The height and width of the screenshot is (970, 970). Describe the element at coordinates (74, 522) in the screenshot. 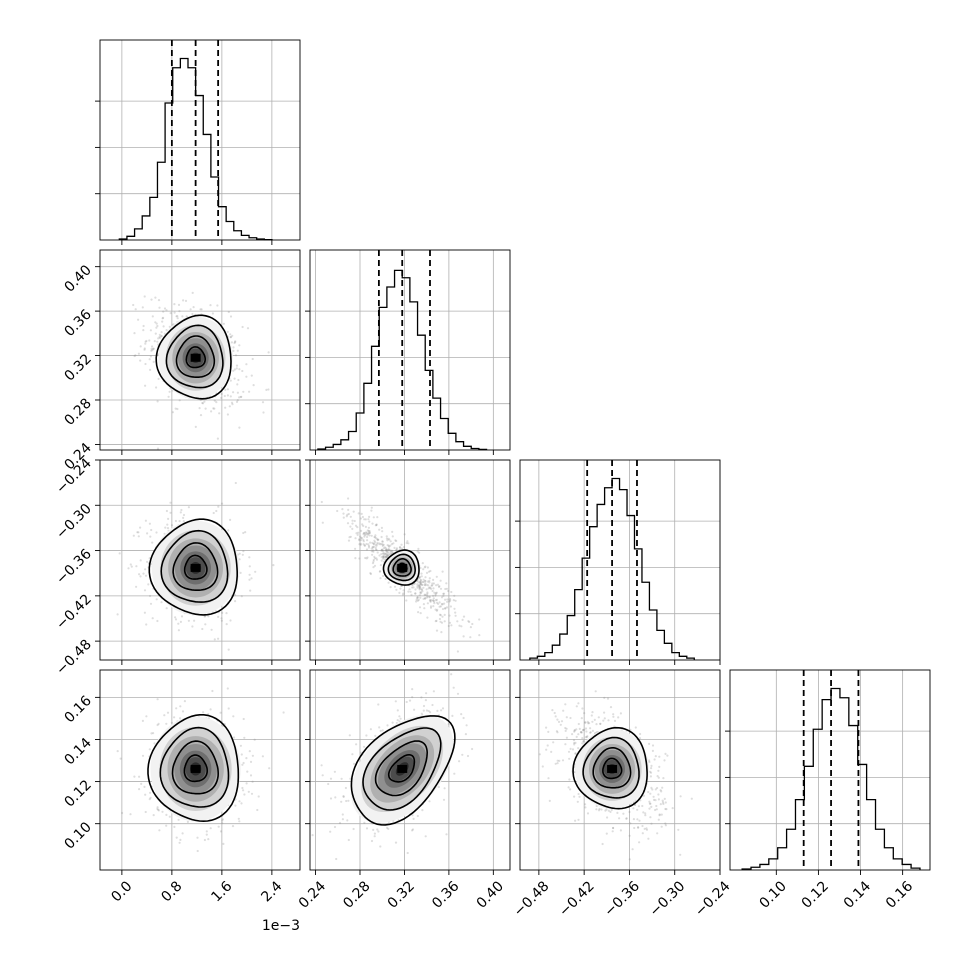

I see `y-tick-label: −0.30` at that location.